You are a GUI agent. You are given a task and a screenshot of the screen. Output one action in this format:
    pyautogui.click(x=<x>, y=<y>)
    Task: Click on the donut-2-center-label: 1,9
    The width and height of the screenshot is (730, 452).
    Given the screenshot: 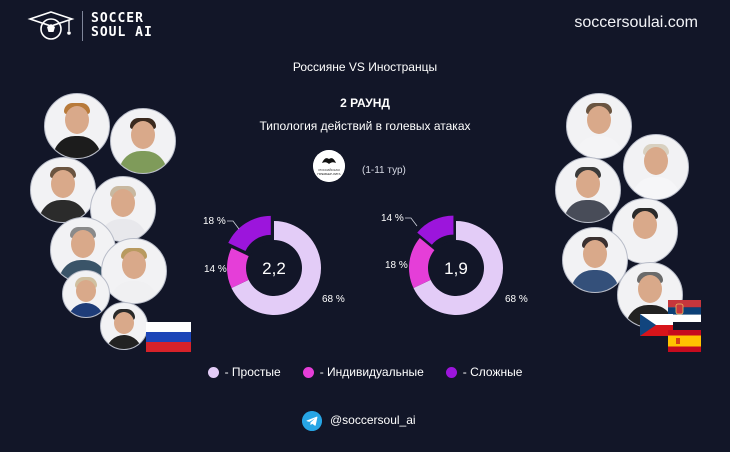 What is the action you would take?
    pyautogui.click(x=456, y=268)
    